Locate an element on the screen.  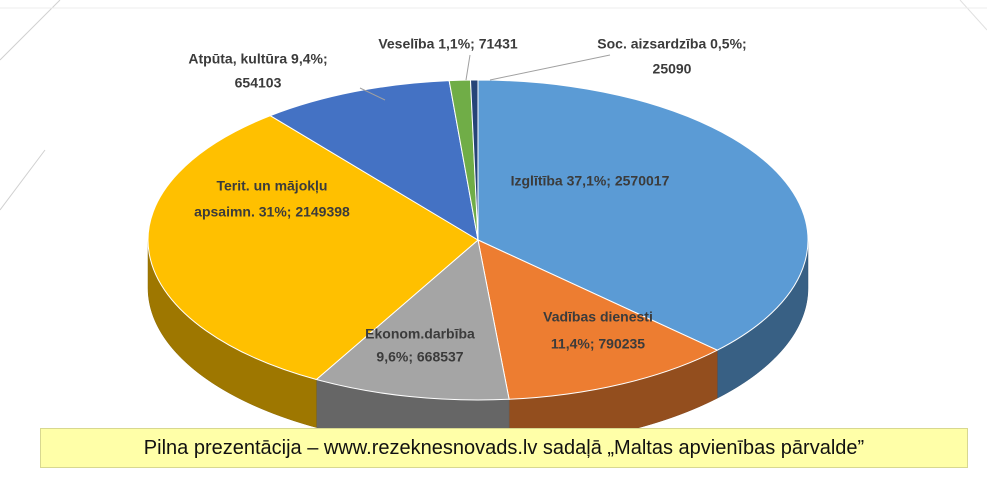
data-label: Ekonom.darbība is located at coordinates (420, 334).